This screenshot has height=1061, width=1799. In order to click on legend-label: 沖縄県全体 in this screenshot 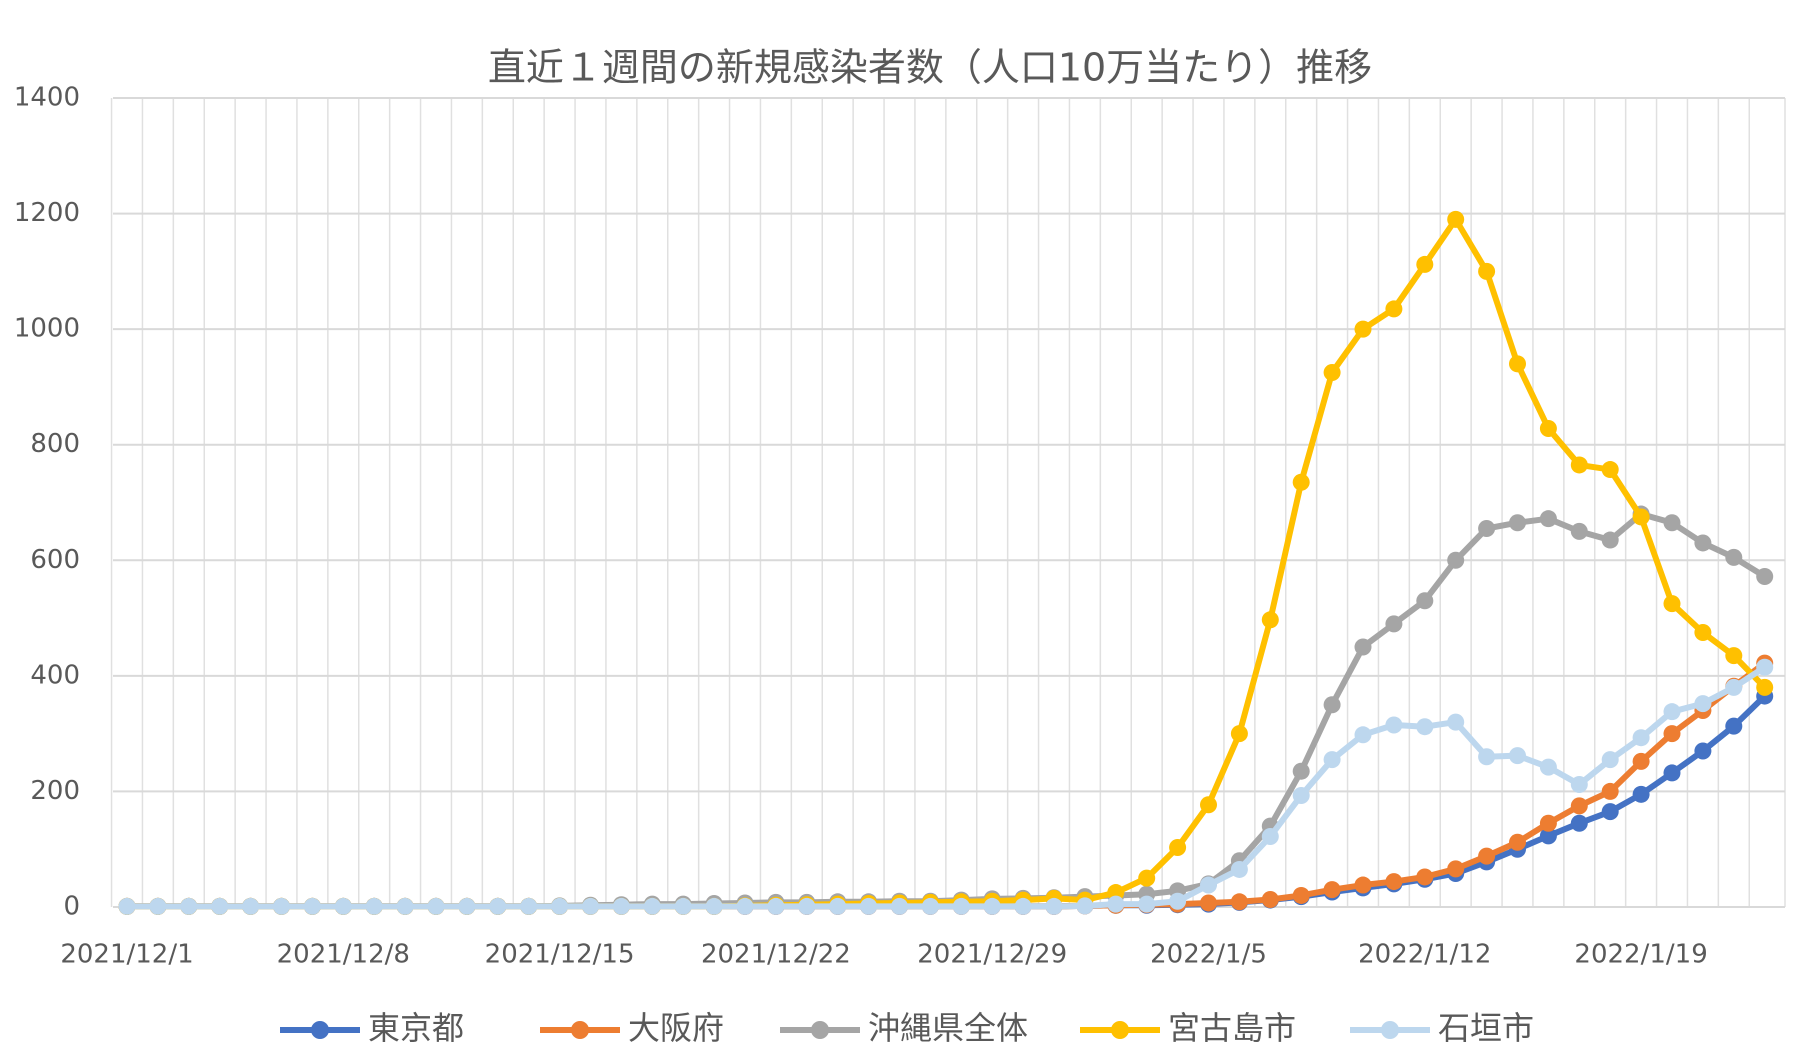, I will do `click(948, 1028)`.